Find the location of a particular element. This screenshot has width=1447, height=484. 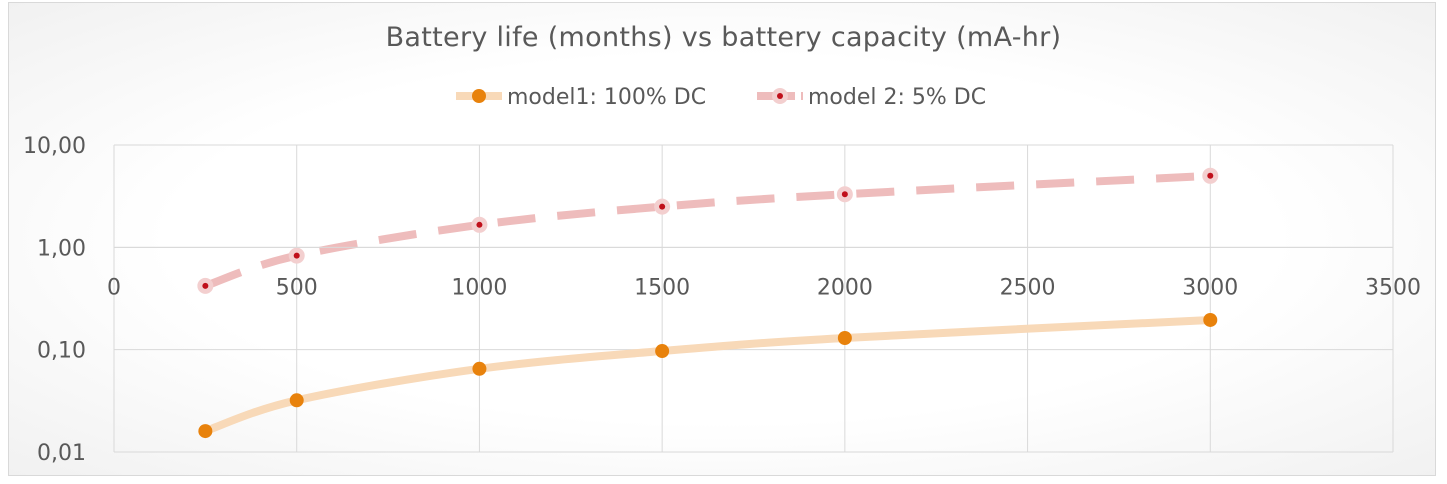

x-tick-label: 2500 is located at coordinates (1028, 287).